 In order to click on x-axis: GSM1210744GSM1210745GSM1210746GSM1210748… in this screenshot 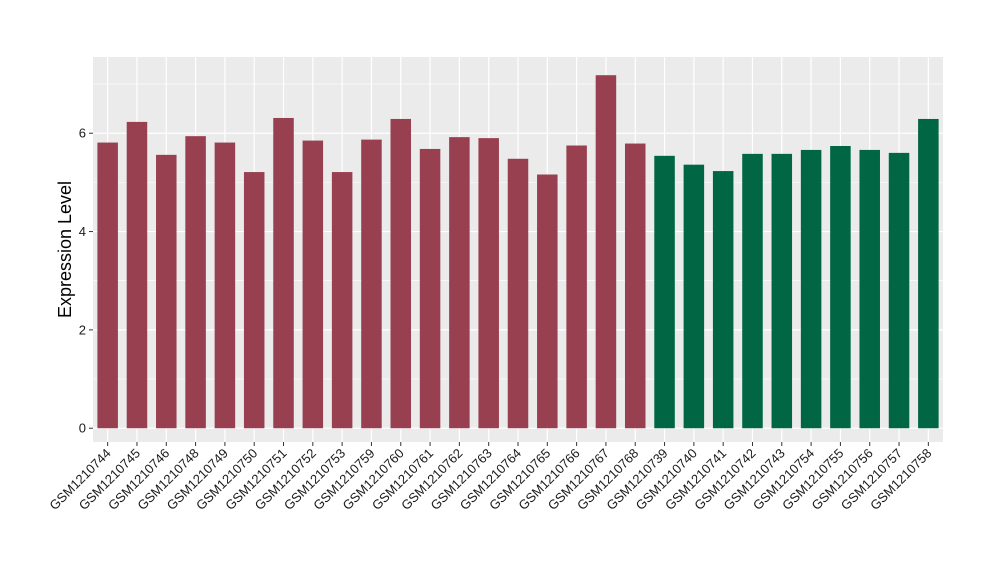, I will do `click(490, 477)`.